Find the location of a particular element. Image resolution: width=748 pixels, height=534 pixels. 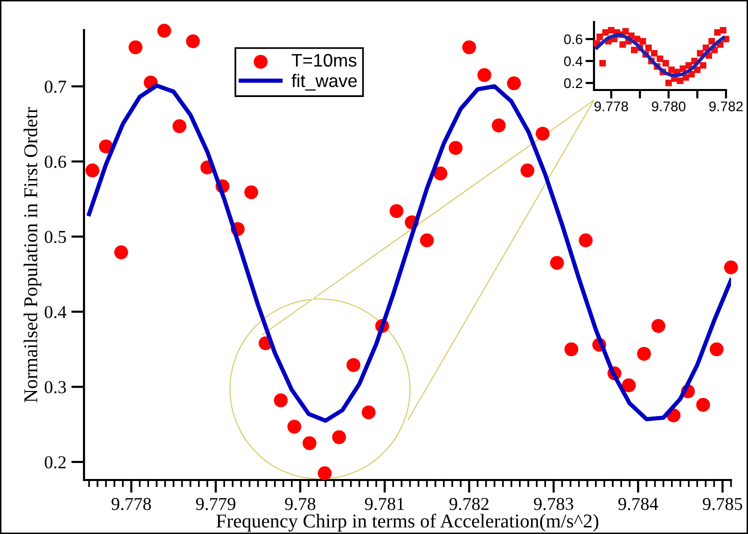

x-tick-label: 9.784 is located at coordinates (638, 504).